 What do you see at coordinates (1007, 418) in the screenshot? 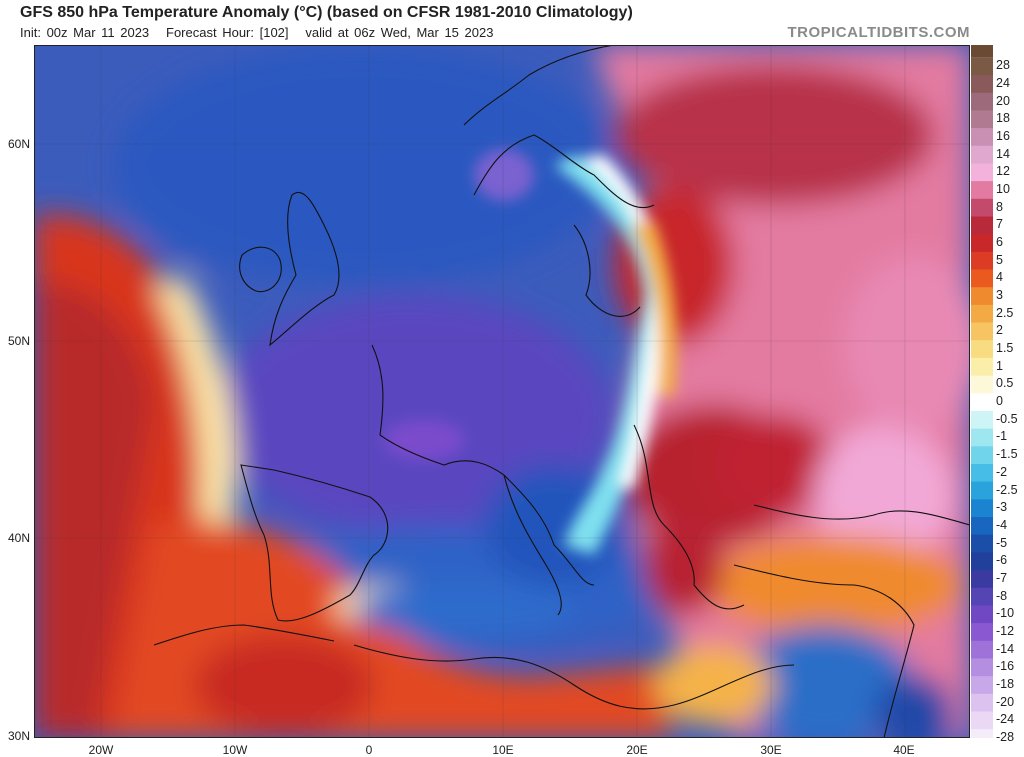
I see `colorbar-label: -0.5` at bounding box center [1007, 418].